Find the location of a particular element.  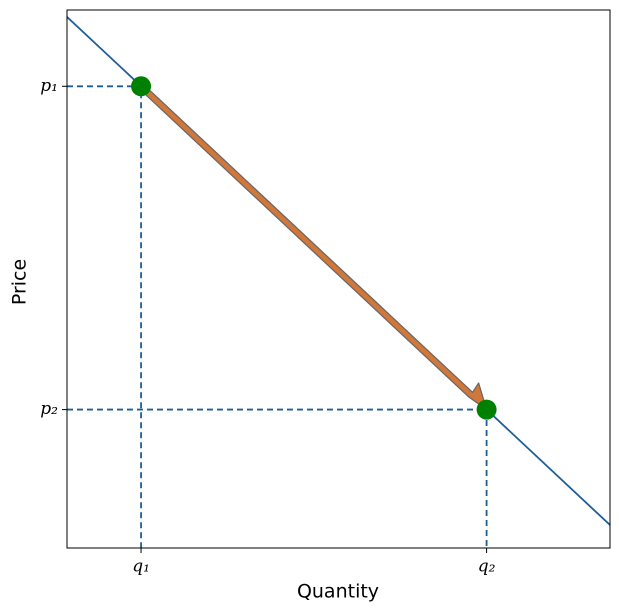

x-axis-label: Quantity is located at coordinates (338, 592).